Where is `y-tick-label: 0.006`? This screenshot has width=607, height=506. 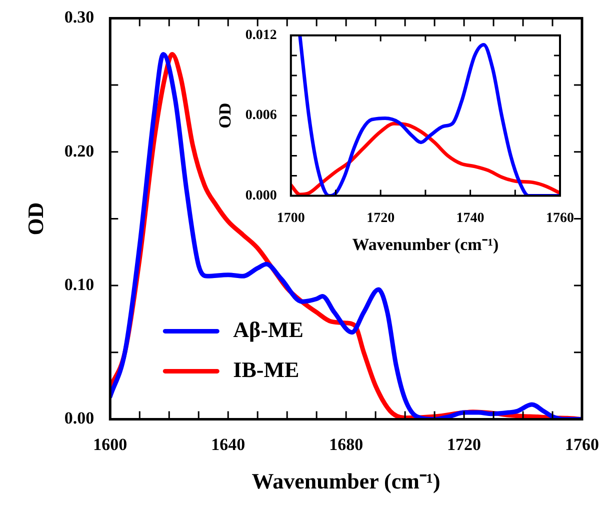
y-tick-label: 0.006 is located at coordinates (261, 116).